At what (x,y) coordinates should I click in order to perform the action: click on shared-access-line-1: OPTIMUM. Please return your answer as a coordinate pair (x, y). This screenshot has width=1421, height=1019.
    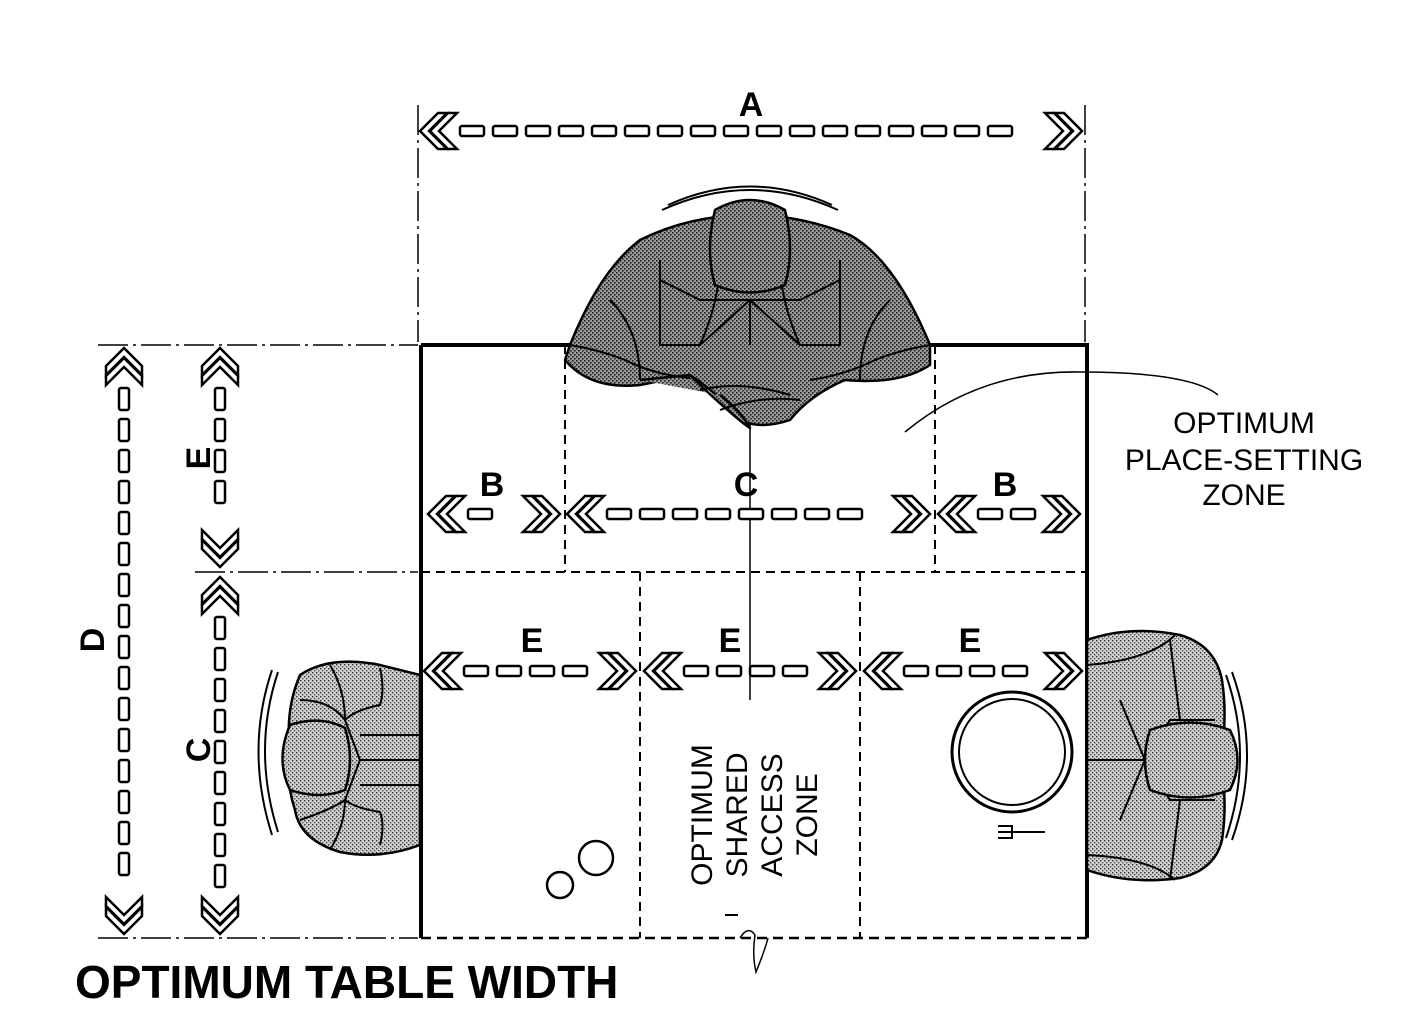
    Looking at the image, I should click on (702, 815).